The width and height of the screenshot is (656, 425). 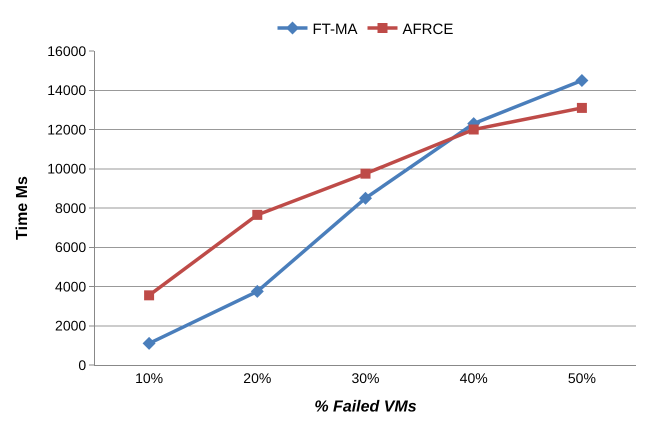 I want to click on x-tick-label: 20%, so click(x=257, y=378).